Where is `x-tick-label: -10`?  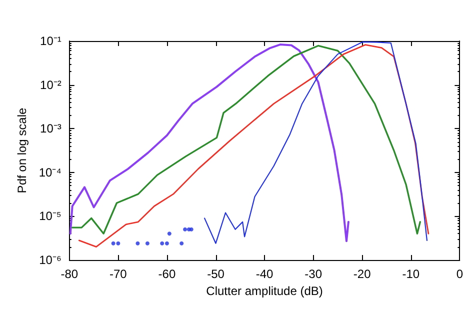
x-tick-label: -10 is located at coordinates (411, 274).